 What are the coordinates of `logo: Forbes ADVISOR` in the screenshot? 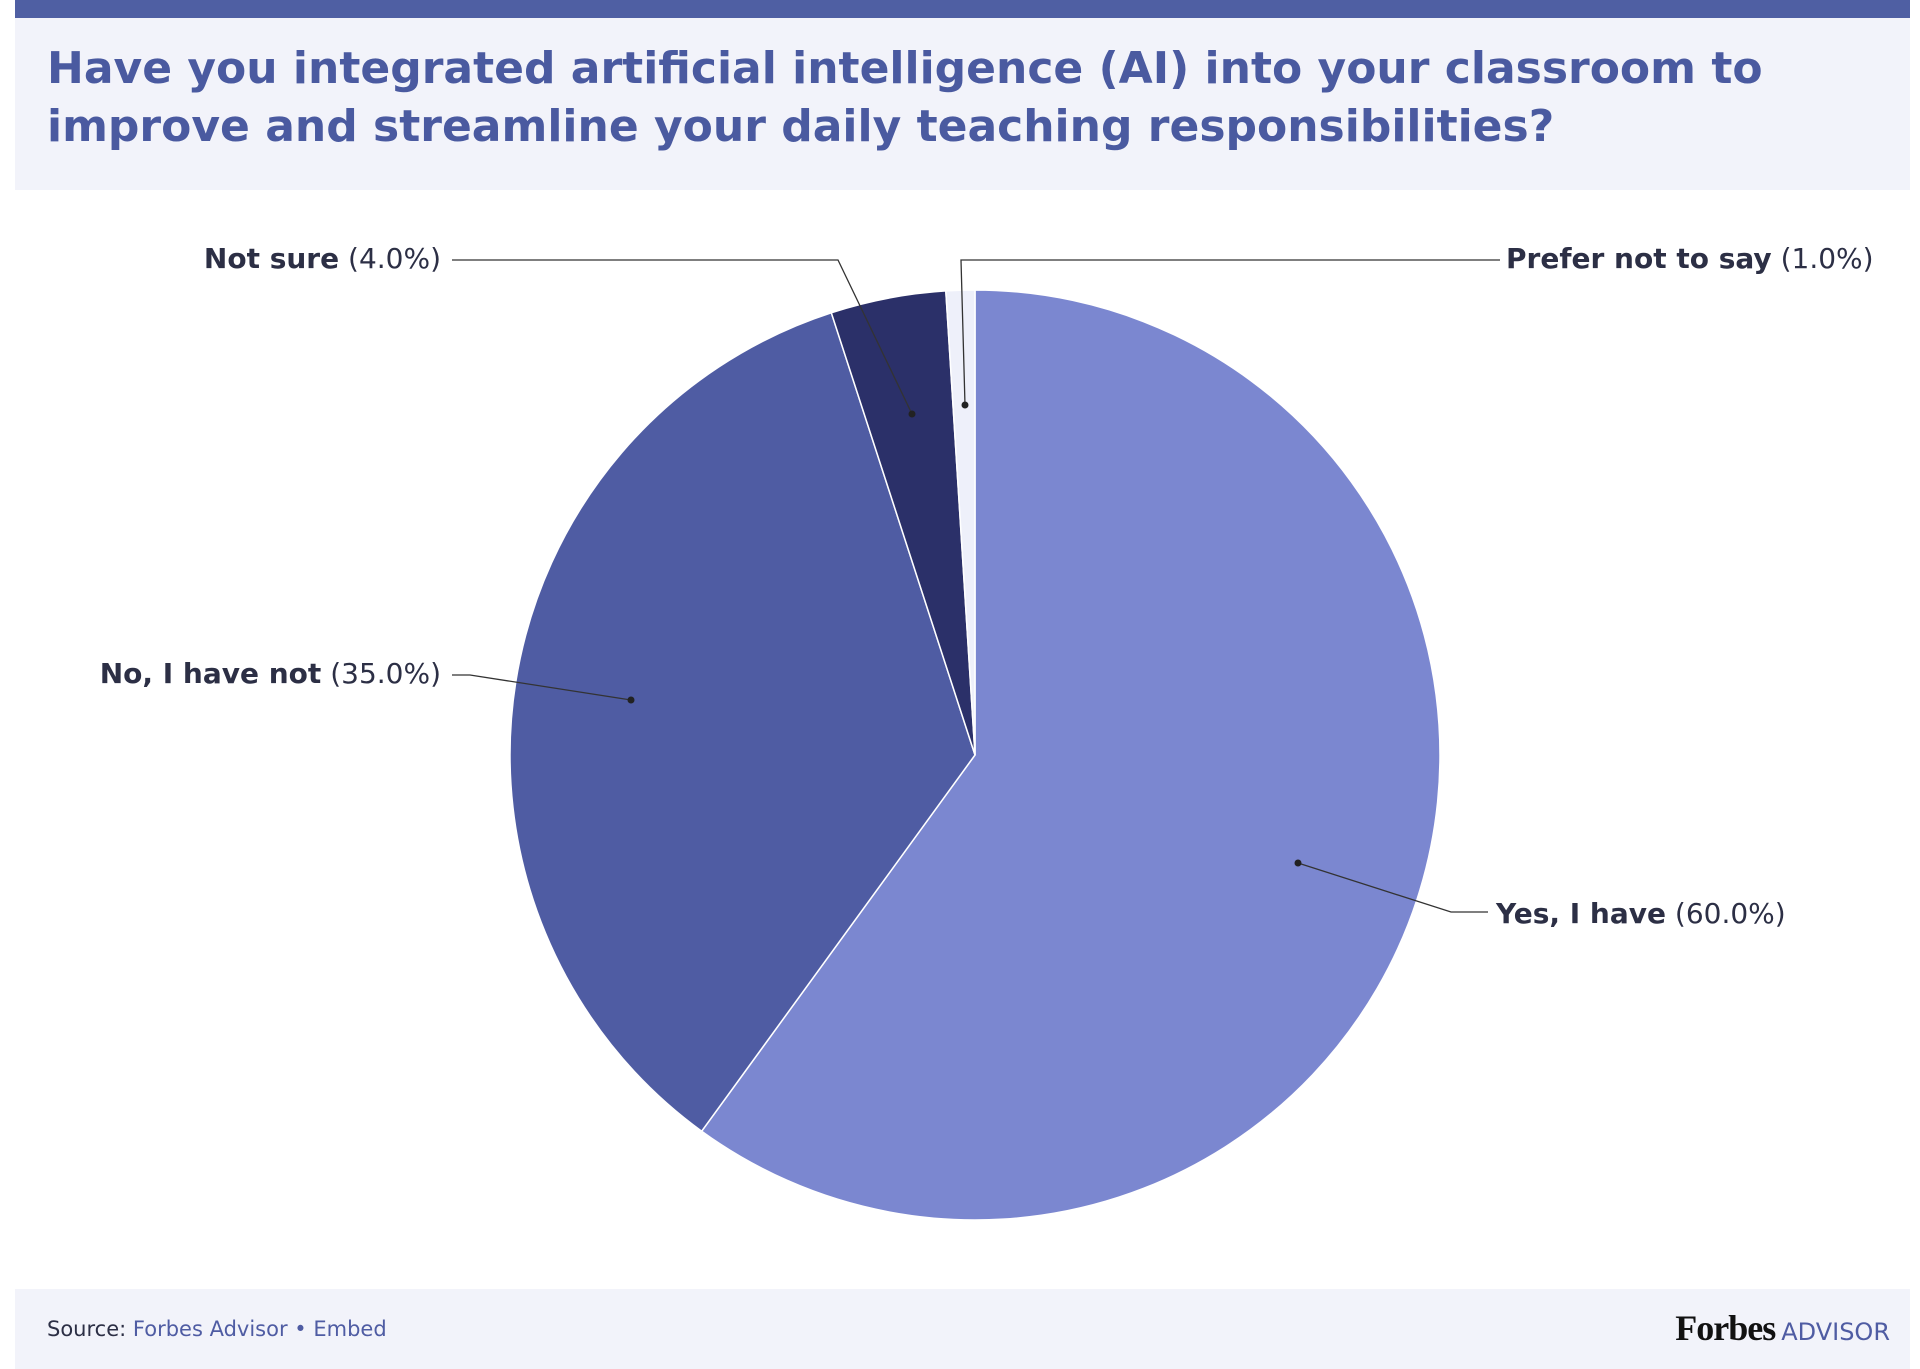 It's located at (1782, 1328).